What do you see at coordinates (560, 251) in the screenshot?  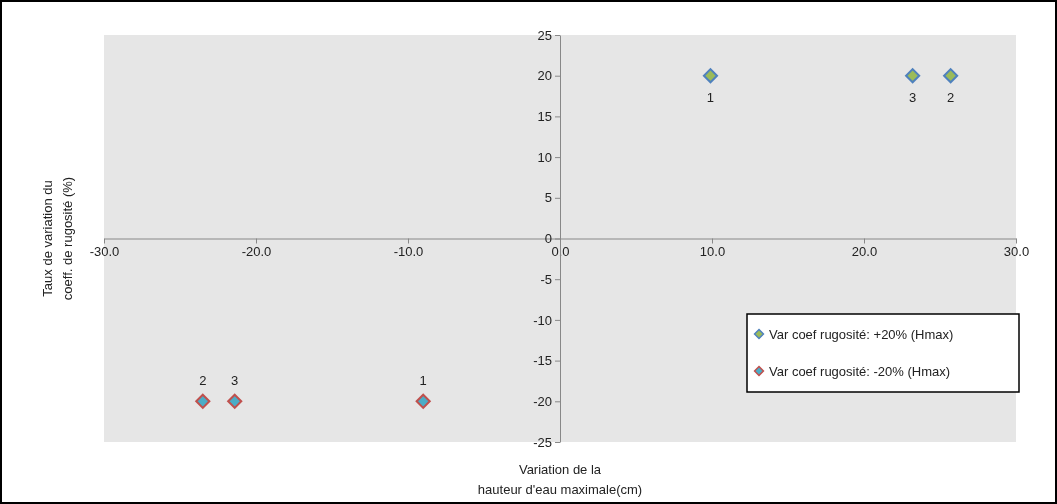 I see `x-tick-label: 0.0` at bounding box center [560, 251].